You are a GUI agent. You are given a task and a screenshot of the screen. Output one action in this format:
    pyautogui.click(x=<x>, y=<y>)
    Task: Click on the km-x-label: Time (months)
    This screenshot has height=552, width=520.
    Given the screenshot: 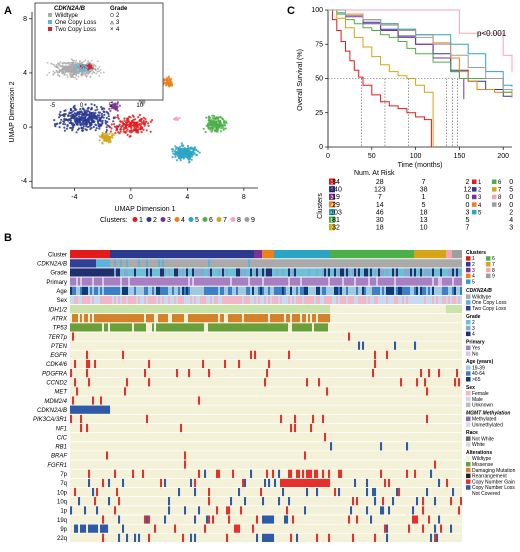 What is the action you would take?
    pyautogui.click(x=420, y=165)
    